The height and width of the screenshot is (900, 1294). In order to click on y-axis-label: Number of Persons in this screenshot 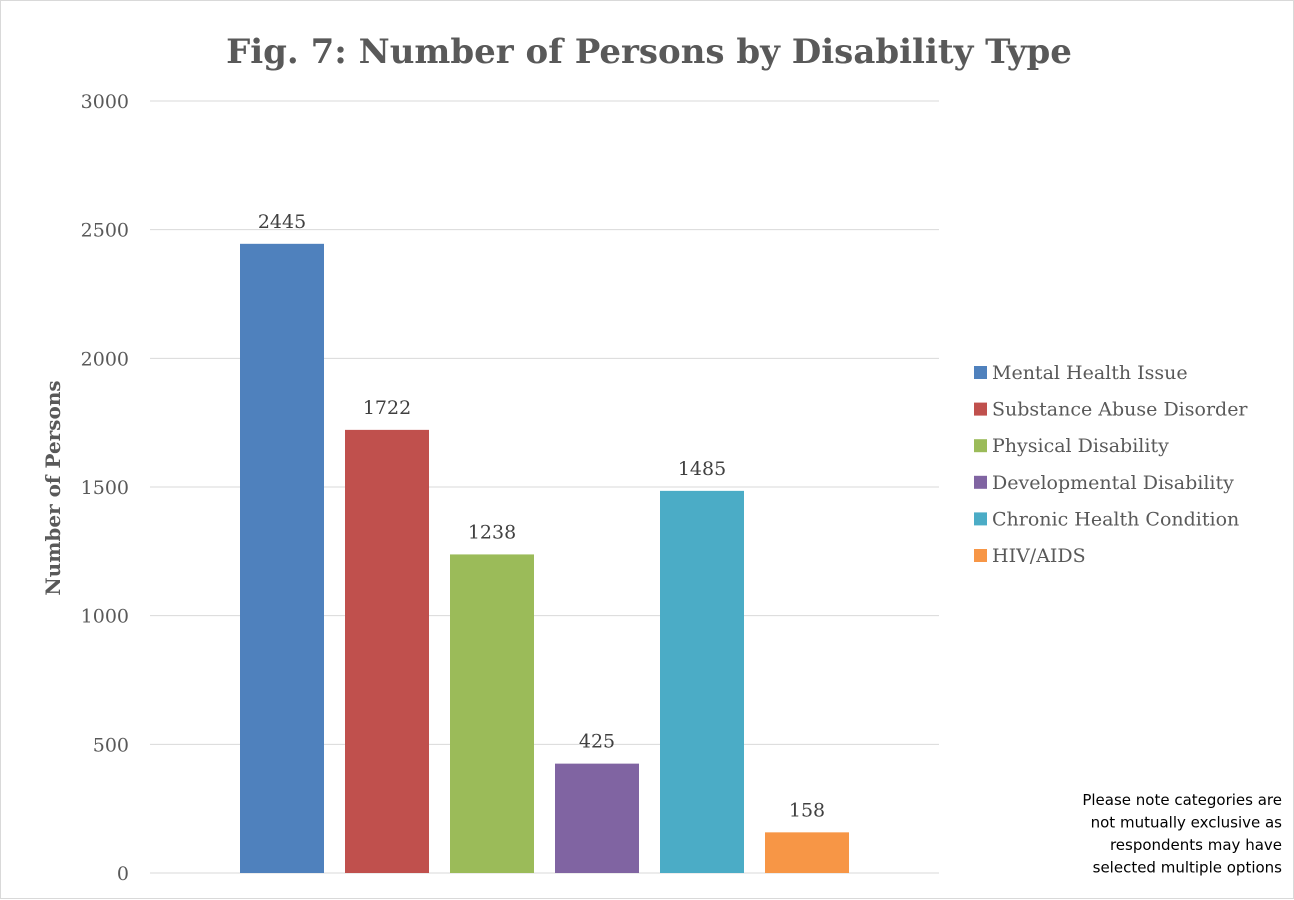, I will do `click(53, 487)`.